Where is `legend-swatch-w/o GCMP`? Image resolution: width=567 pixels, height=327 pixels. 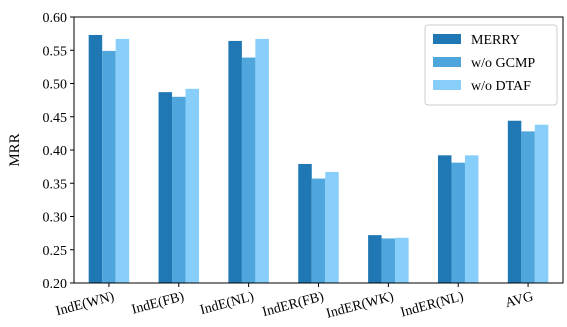
legend-swatch-w/o GCMP is located at coordinates (447, 62).